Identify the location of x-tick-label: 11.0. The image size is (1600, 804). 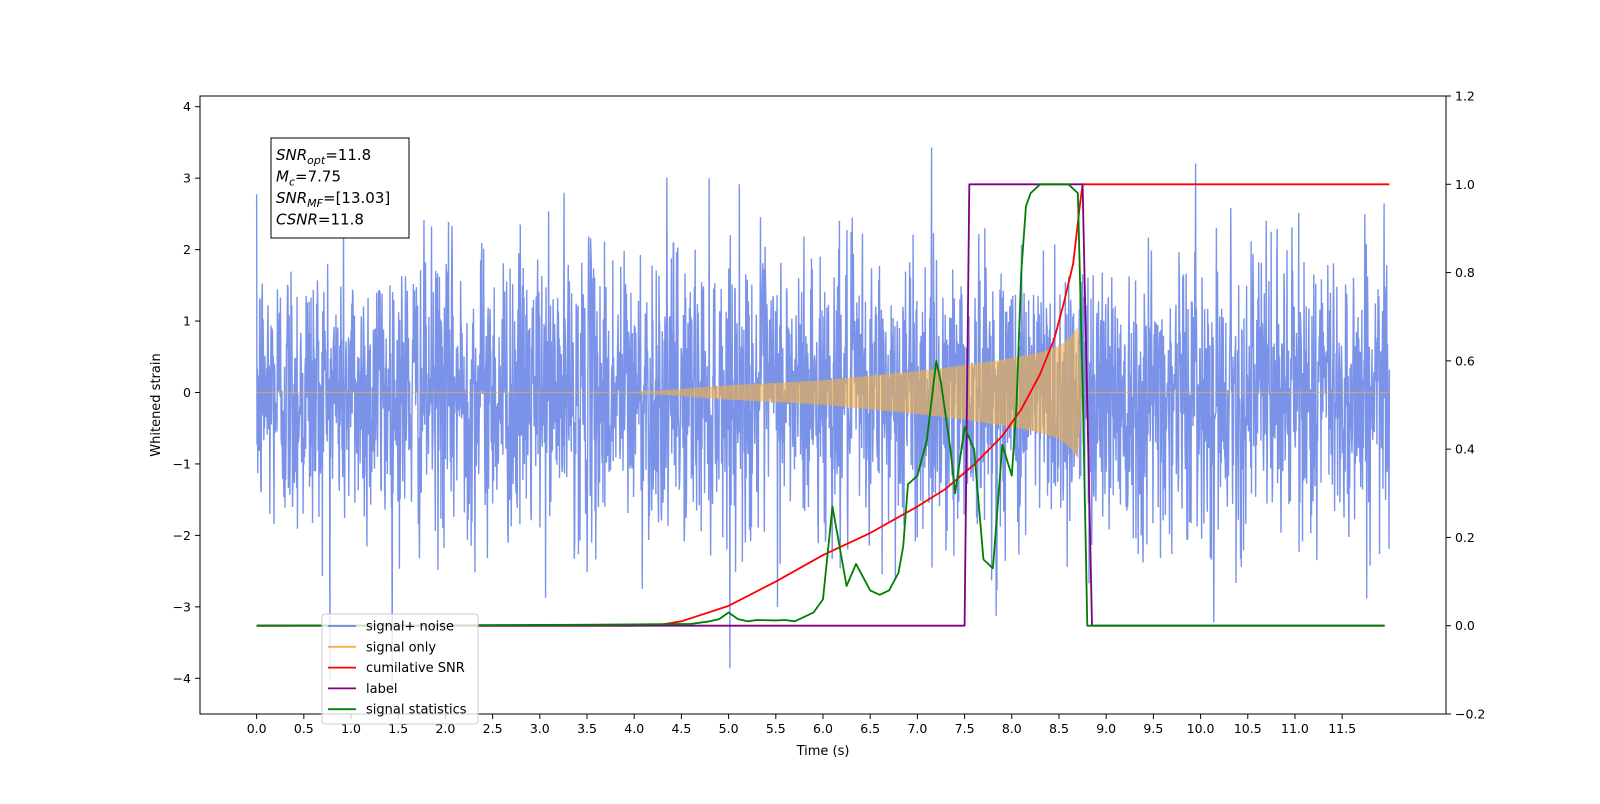
(1295, 728).